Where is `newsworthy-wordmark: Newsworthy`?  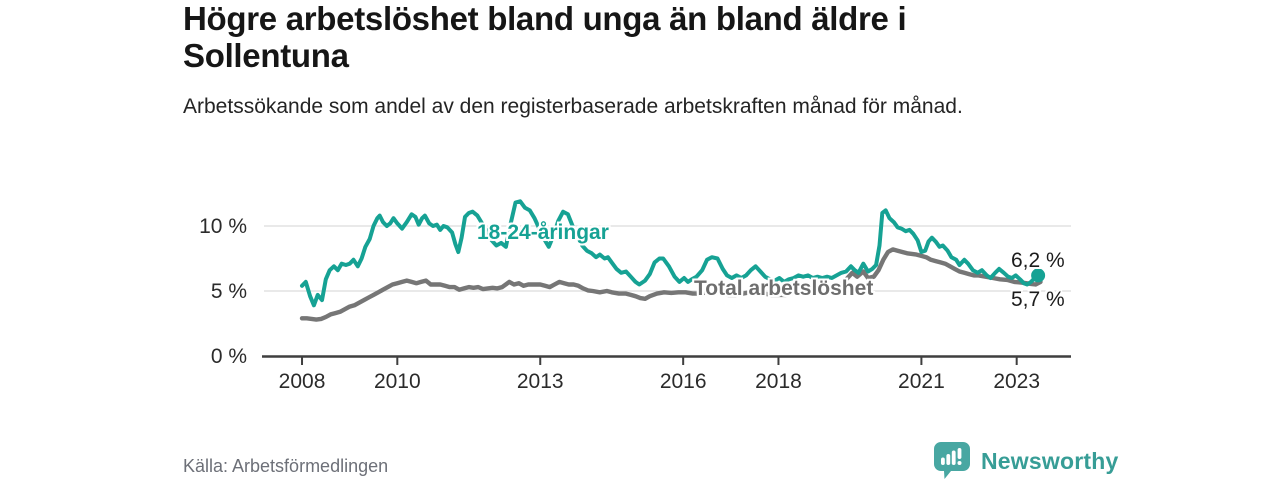 newsworthy-wordmark: Newsworthy is located at coordinates (1050, 460).